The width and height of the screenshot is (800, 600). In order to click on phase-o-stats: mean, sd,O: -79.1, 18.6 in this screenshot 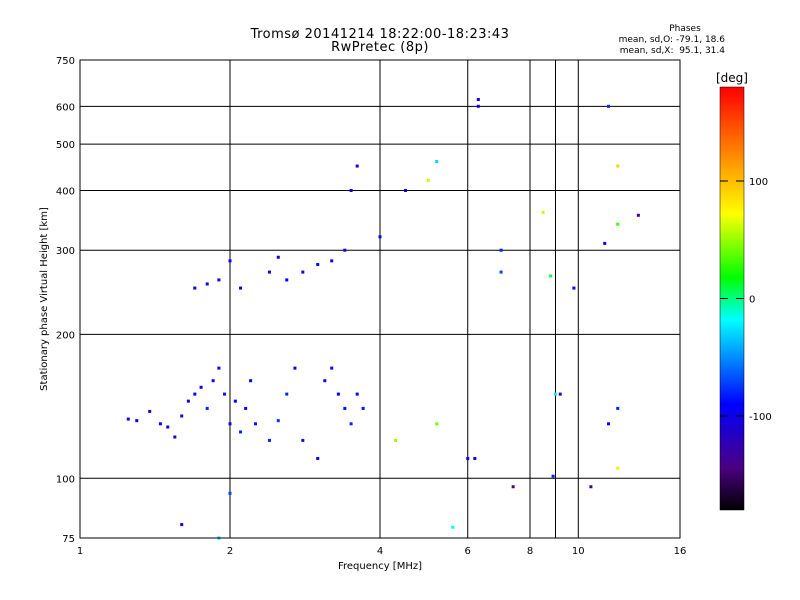, I will do `click(671, 40)`.